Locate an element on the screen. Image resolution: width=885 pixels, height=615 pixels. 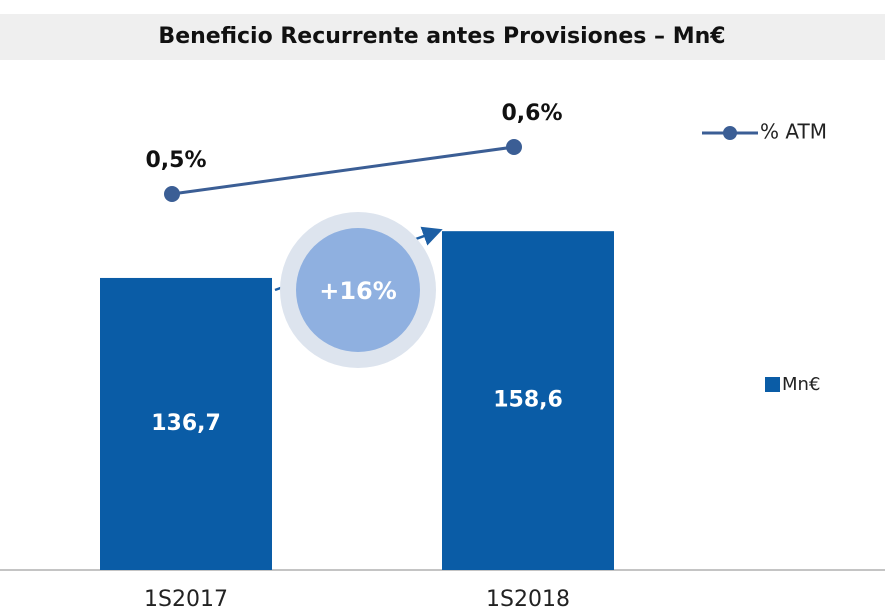
line-value-label: 0,6% is located at coordinates (531, 113).